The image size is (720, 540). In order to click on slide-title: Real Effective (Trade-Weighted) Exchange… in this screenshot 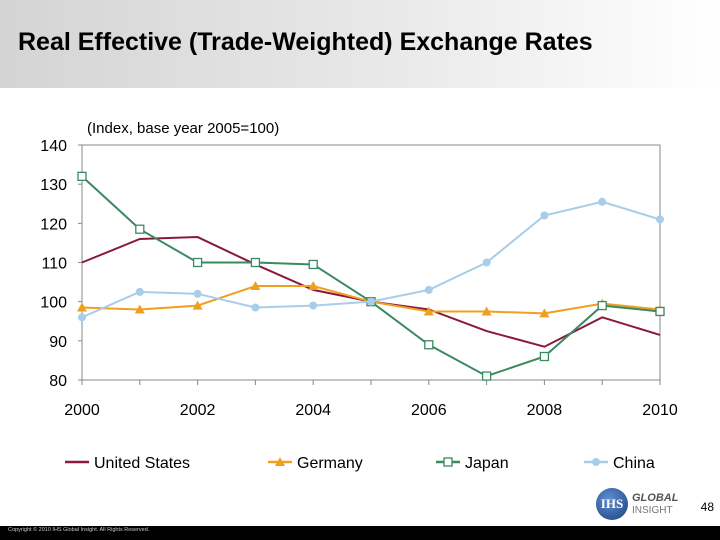, I will do `click(305, 42)`.